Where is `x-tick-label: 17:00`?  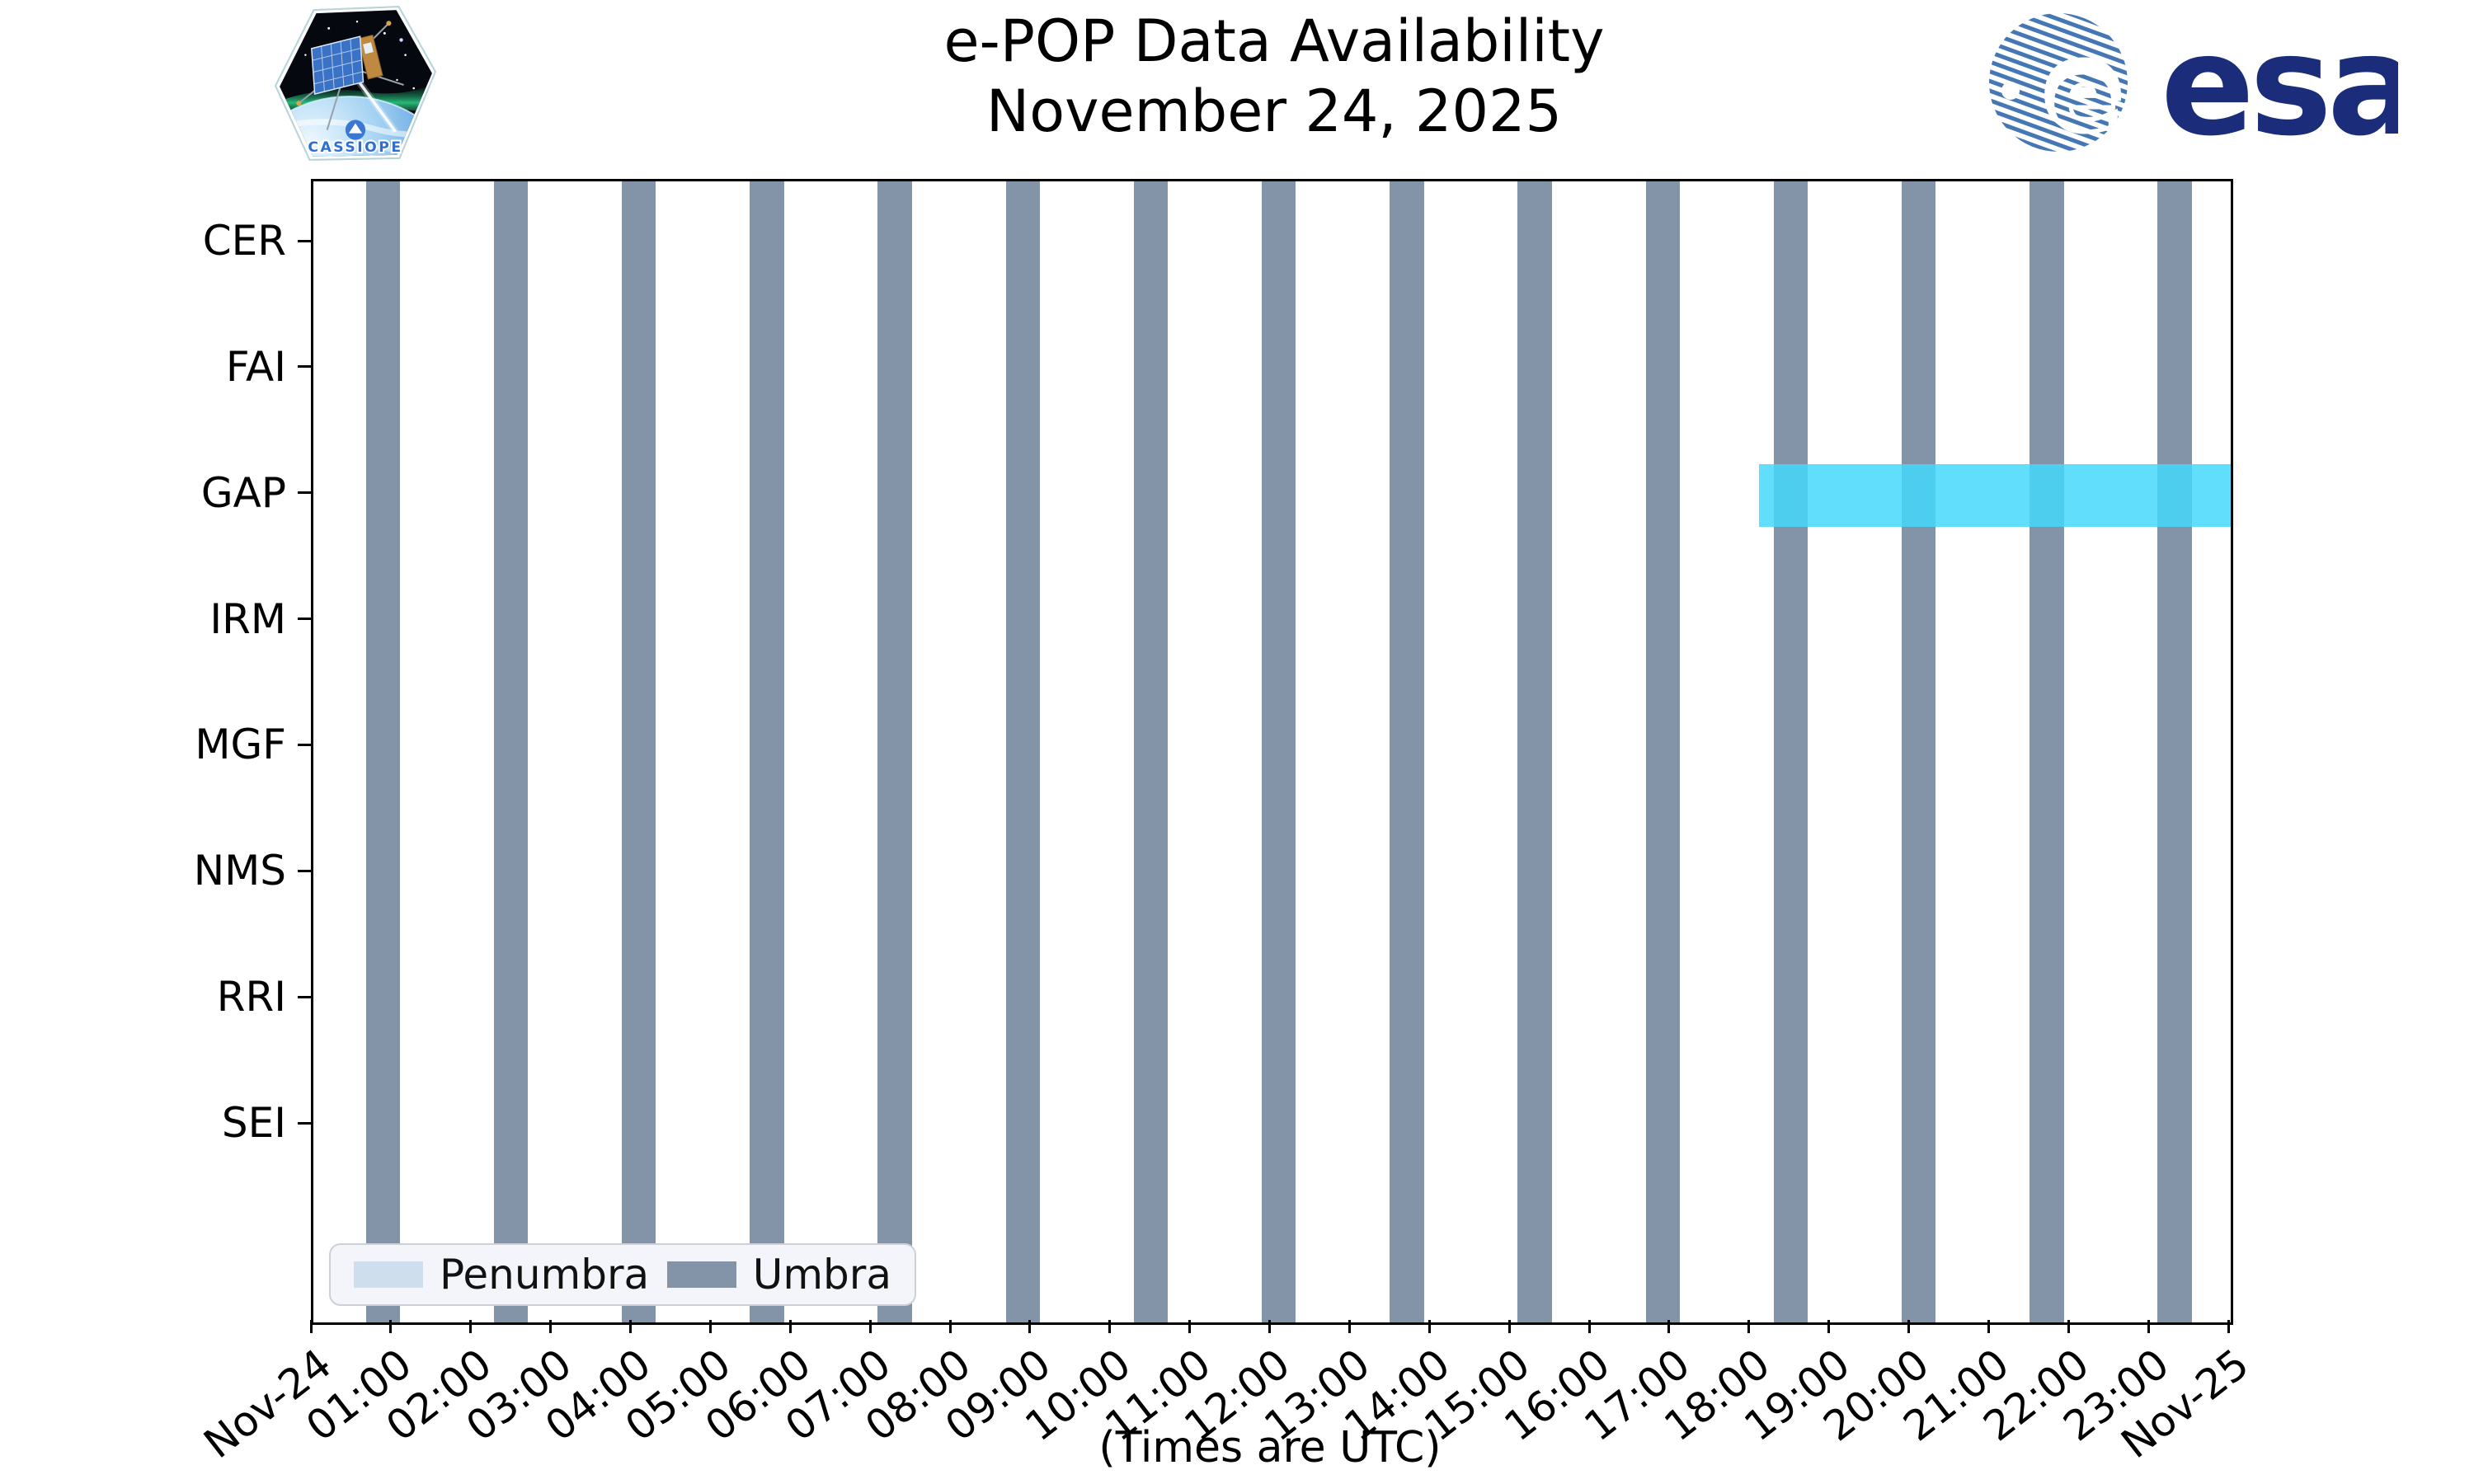
x-tick-label: 17:00 is located at coordinates (1637, 1395).